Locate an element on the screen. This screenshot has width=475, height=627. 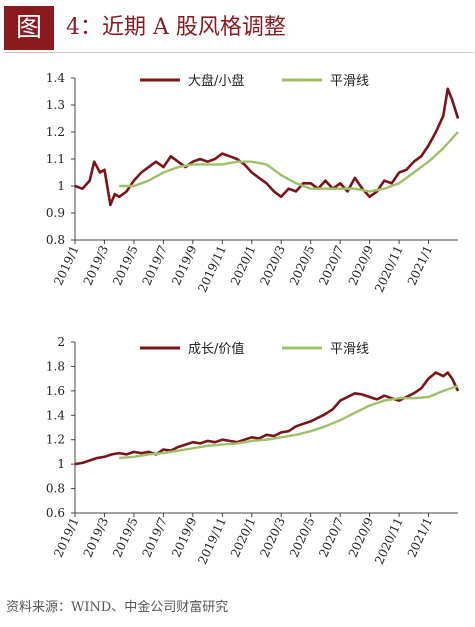
y-tick-label: 1.8 is located at coordinates (55, 366).